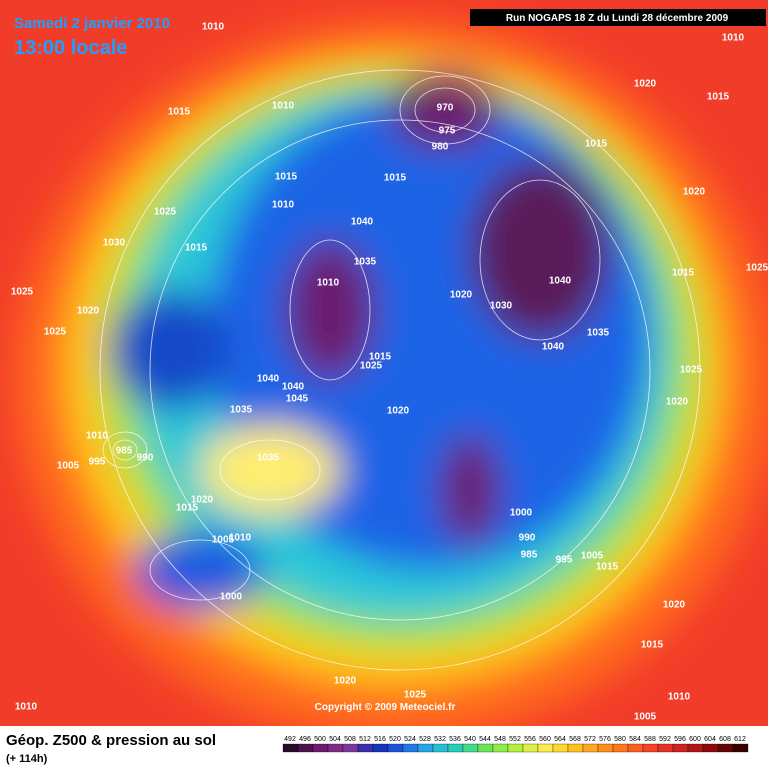  I want to click on scale-label: 568, so click(575, 739).